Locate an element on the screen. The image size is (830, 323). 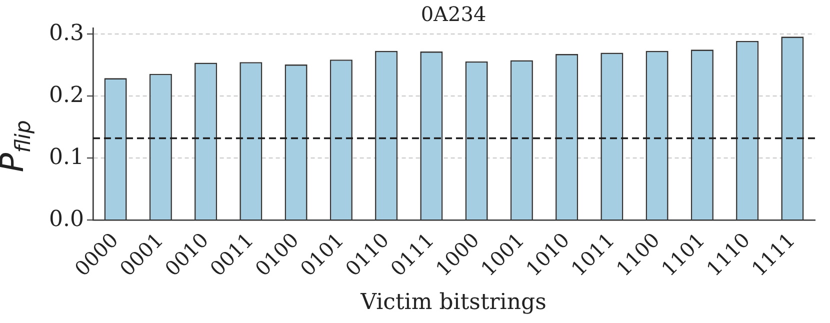
chart-title: 0A234 is located at coordinates (454, 14).